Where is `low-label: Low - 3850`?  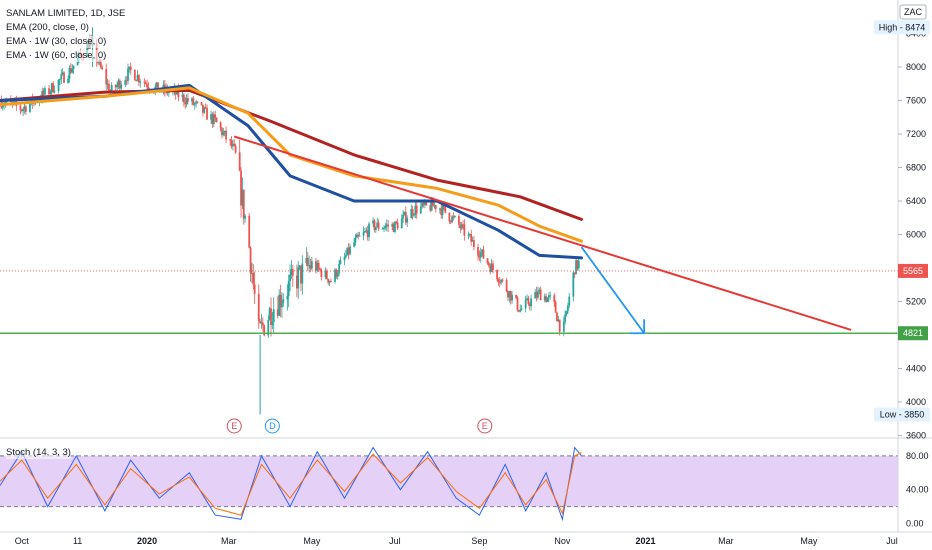
low-label: Low - 3850 is located at coordinates (902, 414).